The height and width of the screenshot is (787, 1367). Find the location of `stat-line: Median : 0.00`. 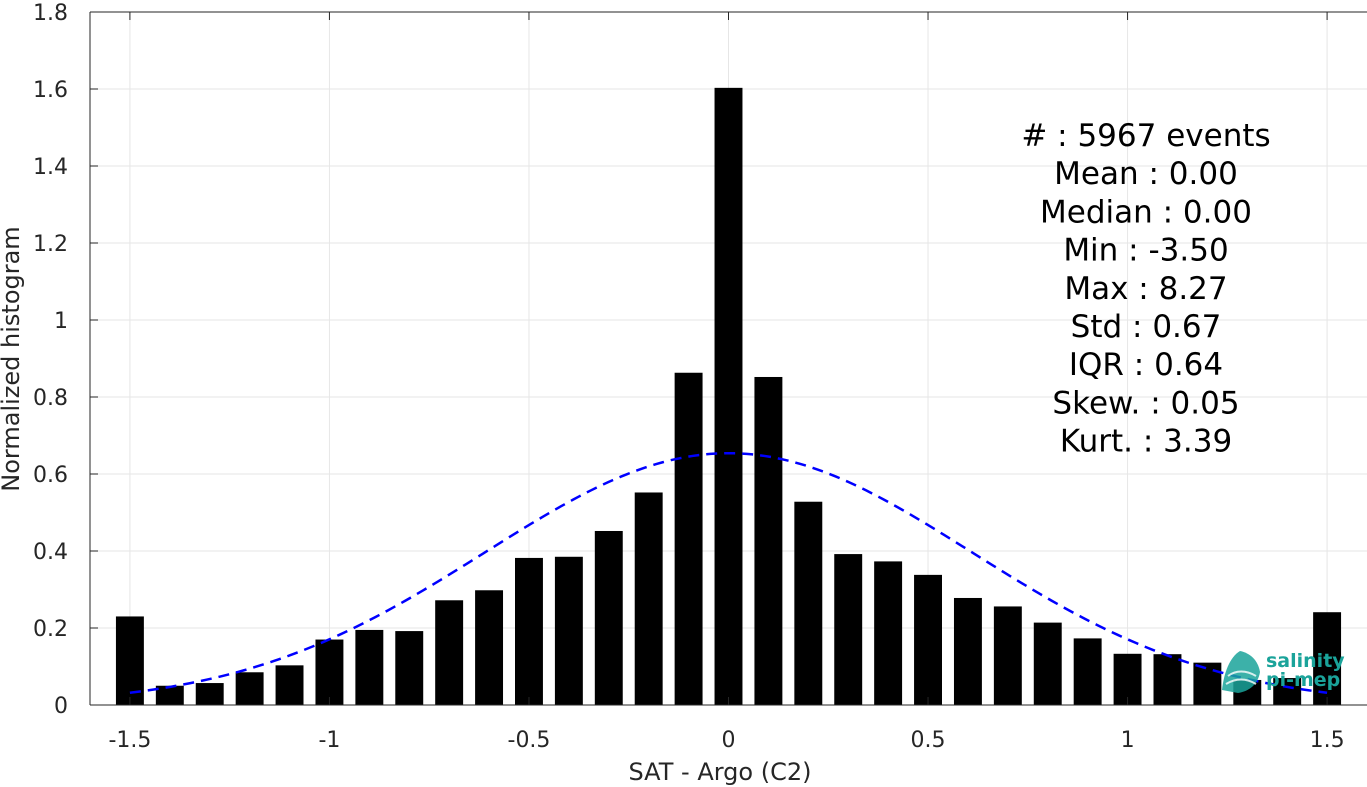

stat-line: Median : 0.00 is located at coordinates (1146, 212).